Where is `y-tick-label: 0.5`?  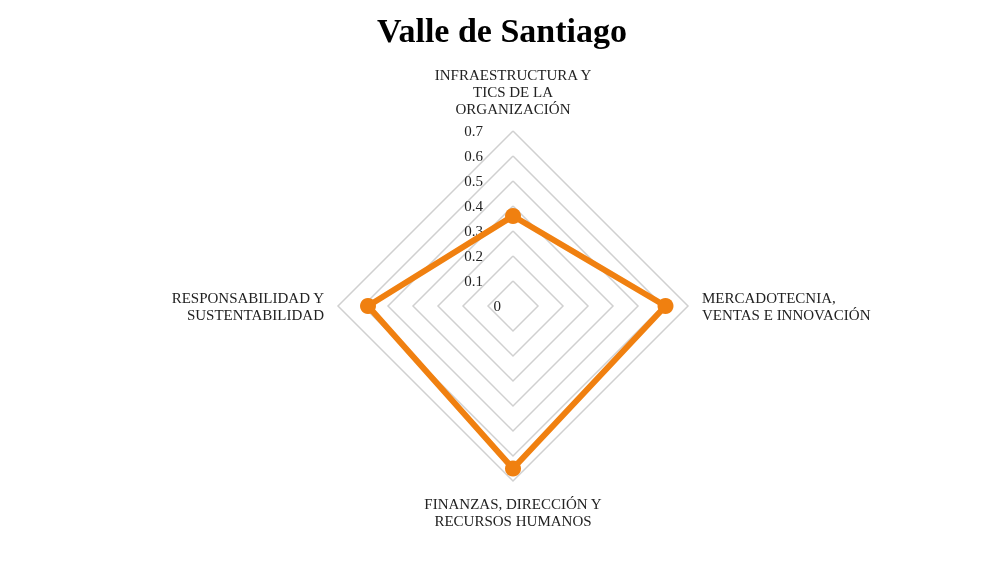
y-tick-label: 0.5 is located at coordinates (473, 181).